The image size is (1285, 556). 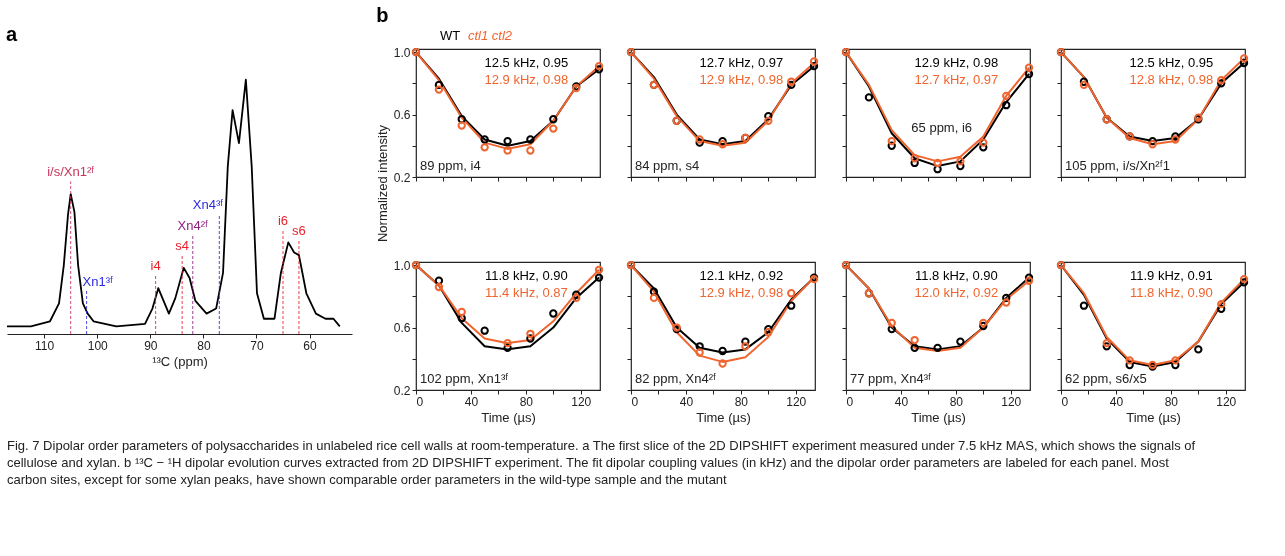 What do you see at coordinates (741, 275) in the screenshot?
I see `annotation: 12.1 kHz, 0.92` at bounding box center [741, 275].